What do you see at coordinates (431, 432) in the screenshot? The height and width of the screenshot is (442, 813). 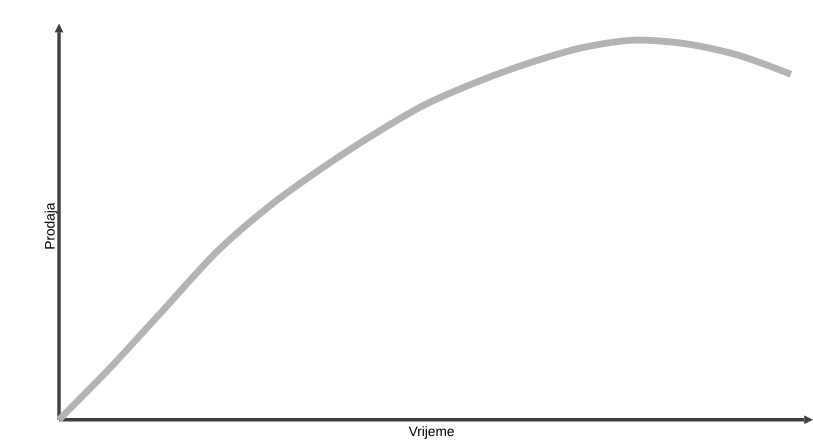 I see `x-axis-title: Vrijeme` at bounding box center [431, 432].